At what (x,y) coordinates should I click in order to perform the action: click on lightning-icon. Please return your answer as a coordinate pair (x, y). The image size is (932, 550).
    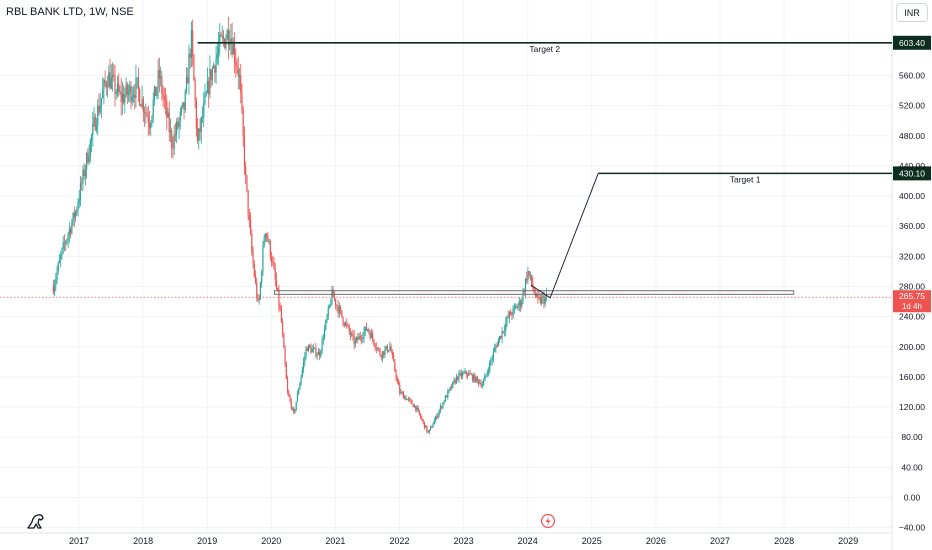
    Looking at the image, I should click on (548, 521).